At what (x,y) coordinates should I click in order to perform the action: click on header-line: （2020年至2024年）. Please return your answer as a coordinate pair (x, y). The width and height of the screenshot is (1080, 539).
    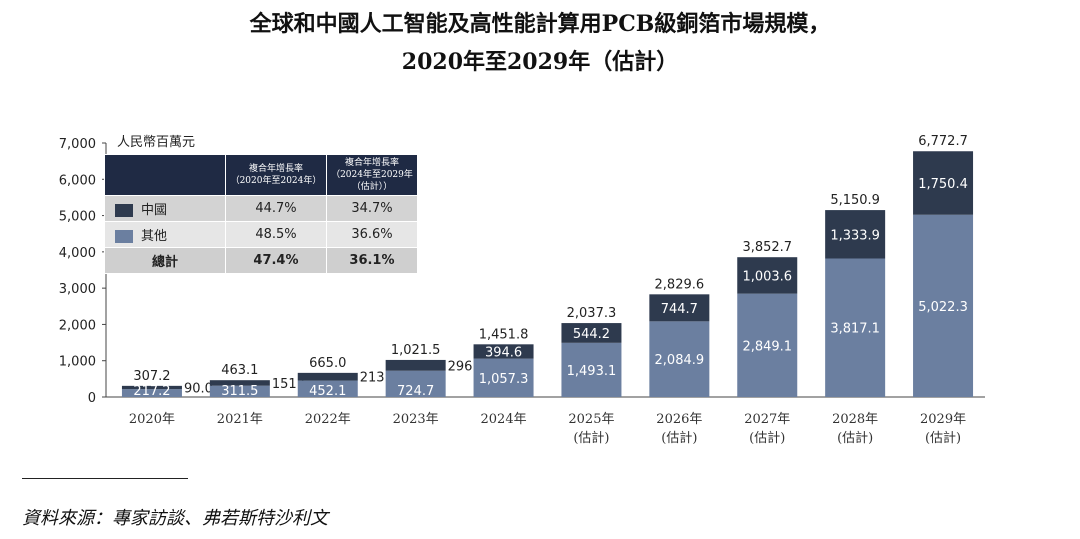
    Looking at the image, I should click on (276, 181).